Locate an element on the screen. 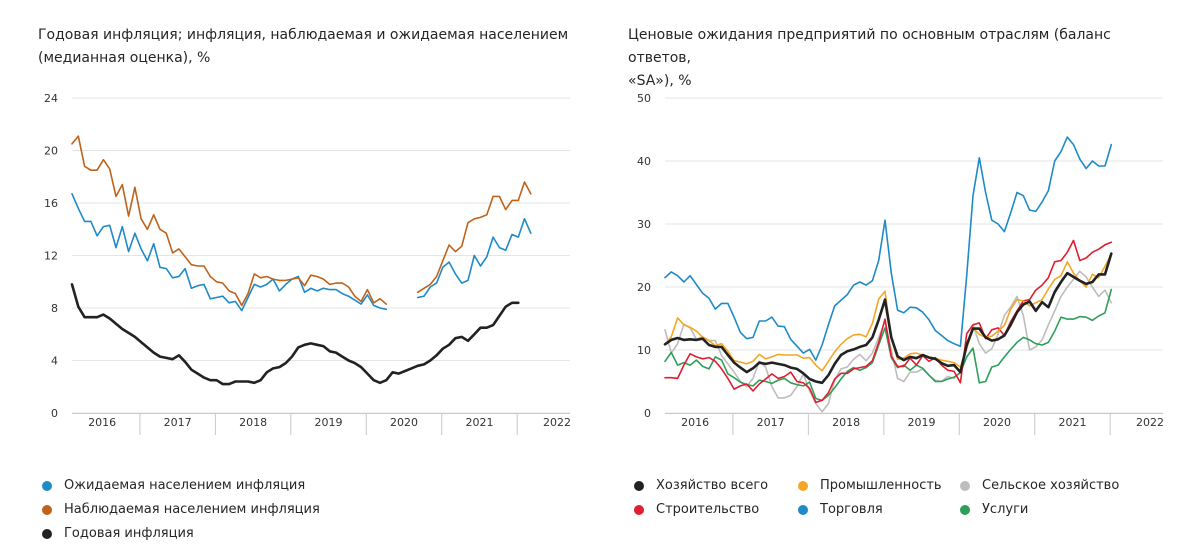 The height and width of the screenshot is (560, 1200). legend-item: Ожидаемая населением инфляция is located at coordinates (173, 485).